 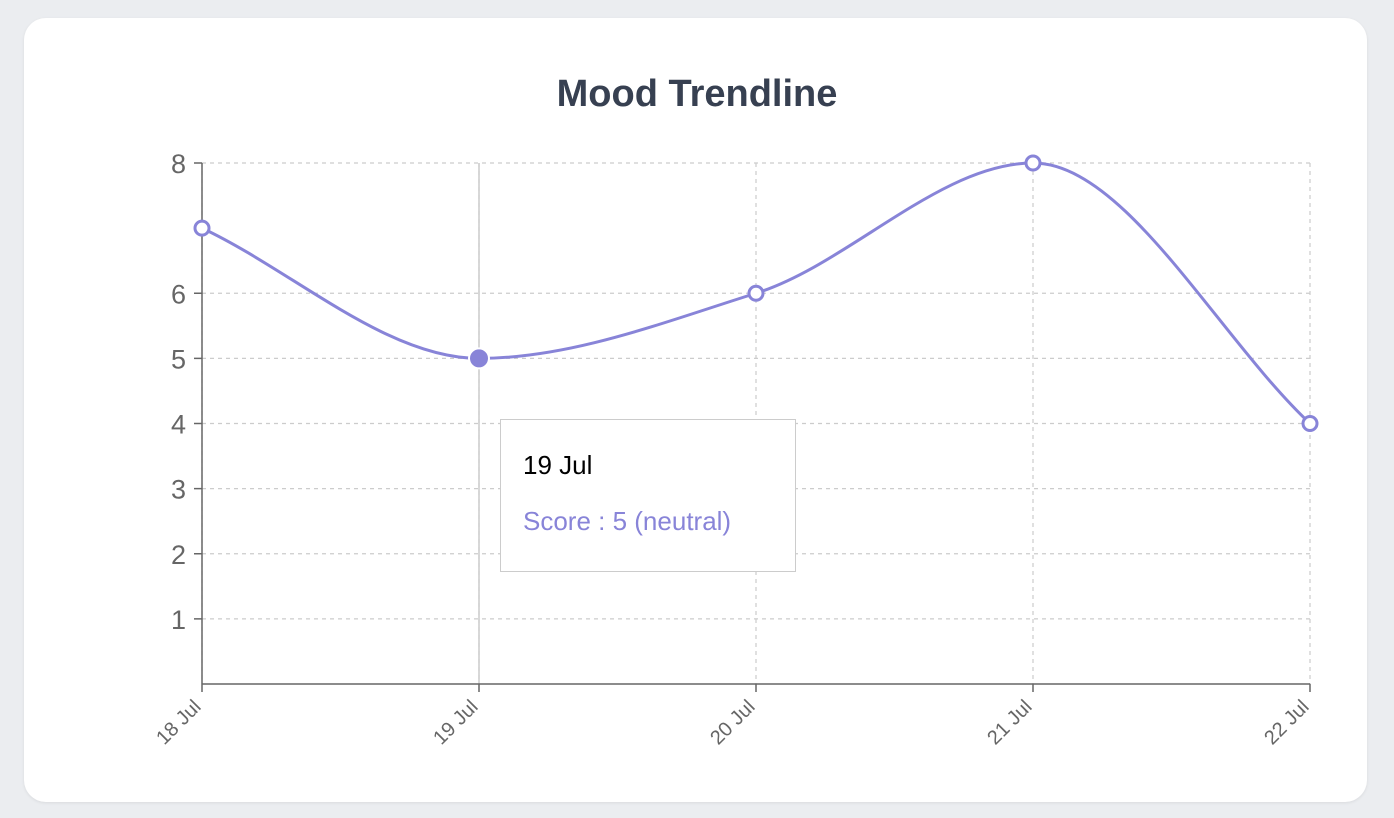 What do you see at coordinates (178, 722) in the screenshot?
I see `x-tick-label: 18 Jul` at bounding box center [178, 722].